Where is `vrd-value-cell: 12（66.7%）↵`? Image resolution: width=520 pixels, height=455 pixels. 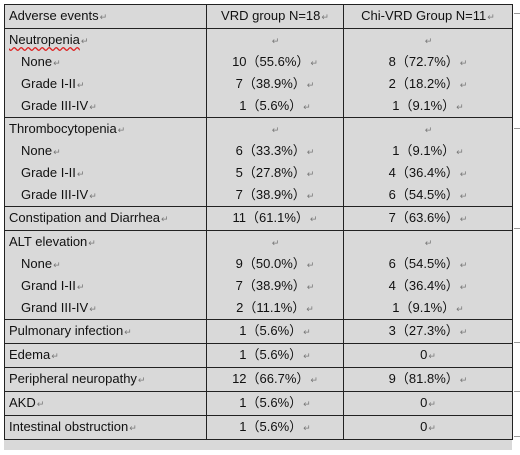 vrd-value-cell: 12（66.7%）↵ is located at coordinates (275, 379).